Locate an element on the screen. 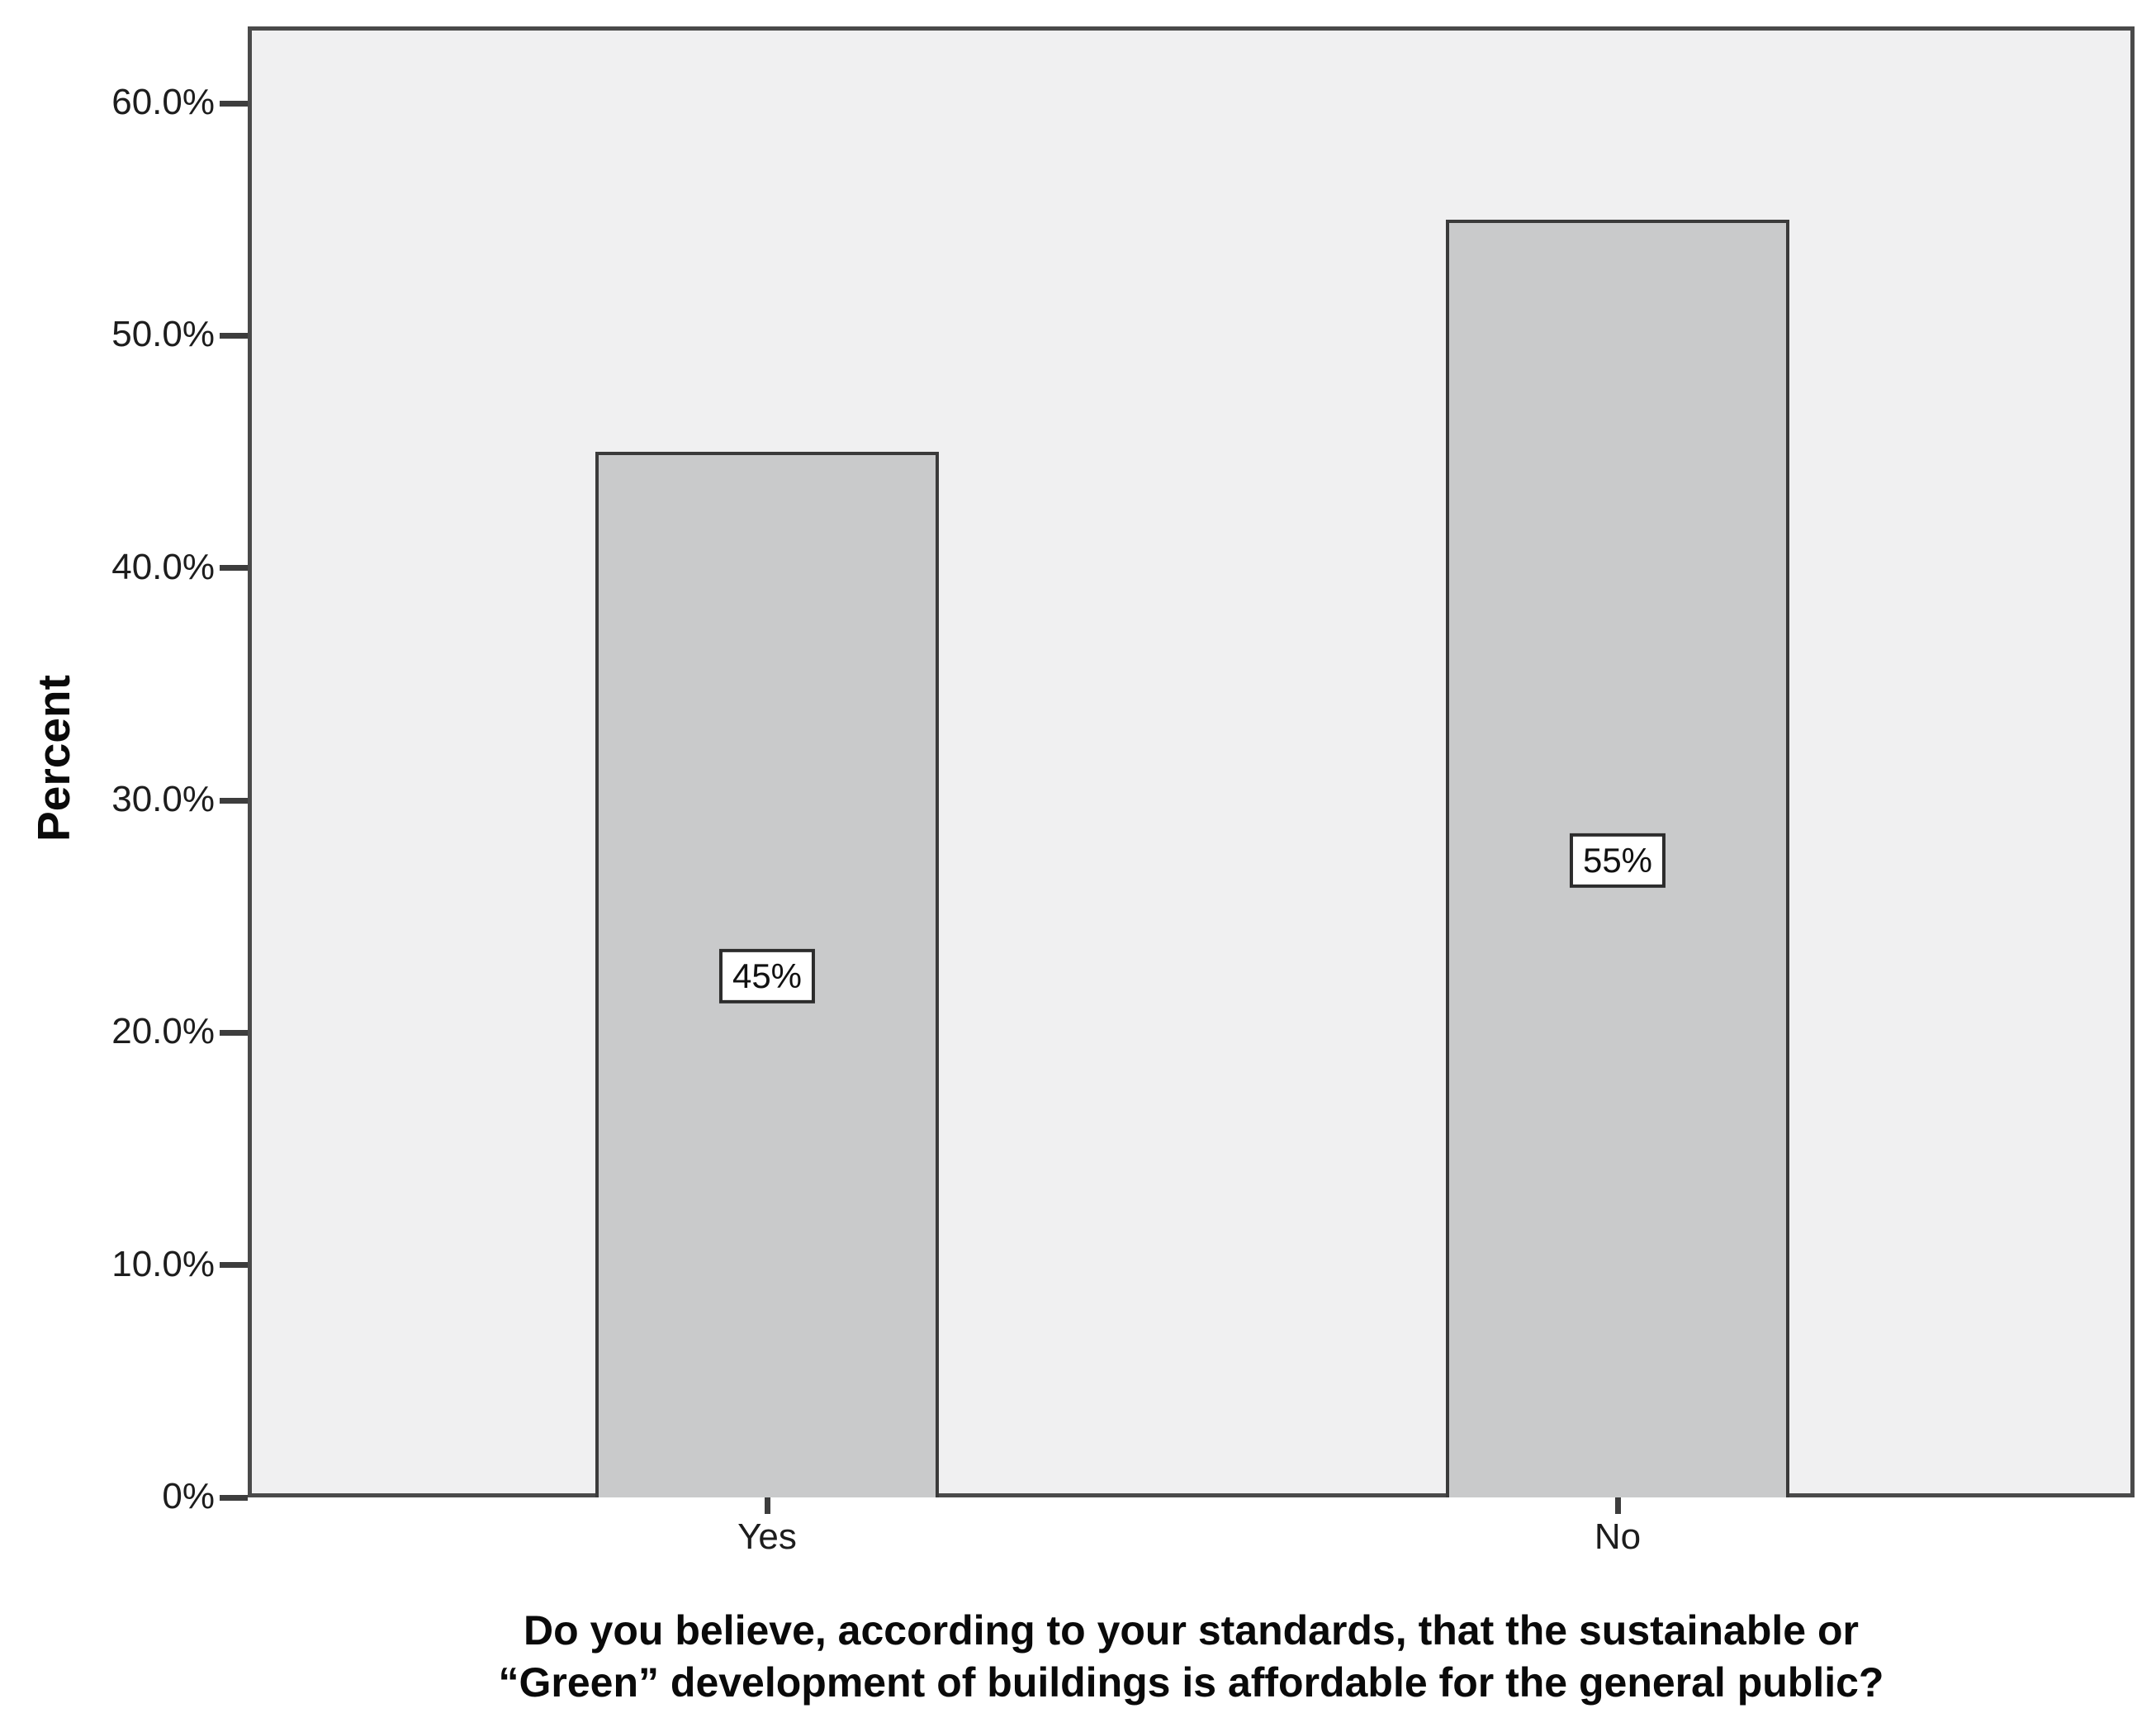 Image resolution: width=2156 pixels, height=1732 pixels. bar-value-label: 45% is located at coordinates (767, 976).